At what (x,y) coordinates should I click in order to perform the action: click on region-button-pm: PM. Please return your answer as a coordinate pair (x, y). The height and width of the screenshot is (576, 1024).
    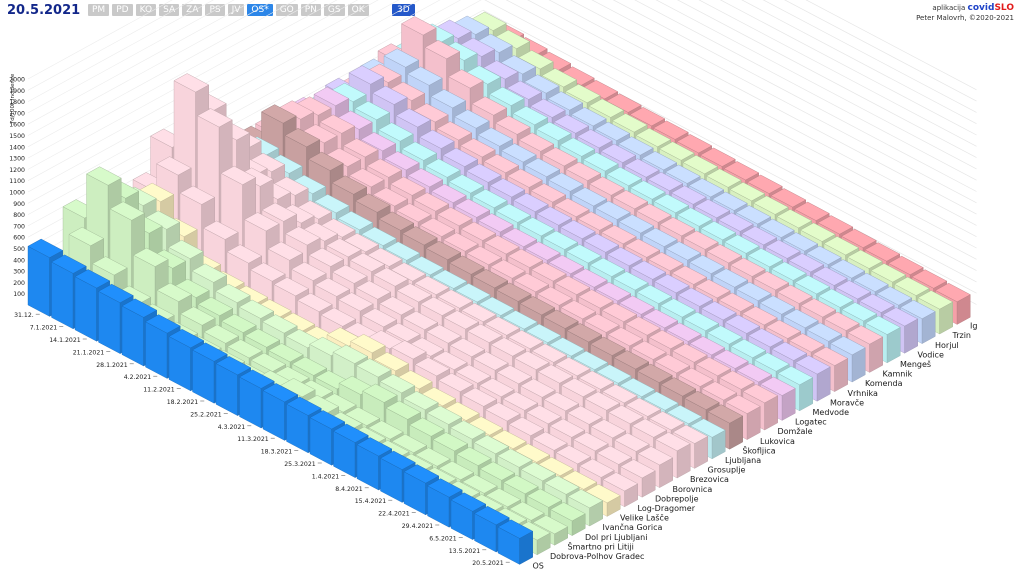
    Looking at the image, I should click on (99, 10).